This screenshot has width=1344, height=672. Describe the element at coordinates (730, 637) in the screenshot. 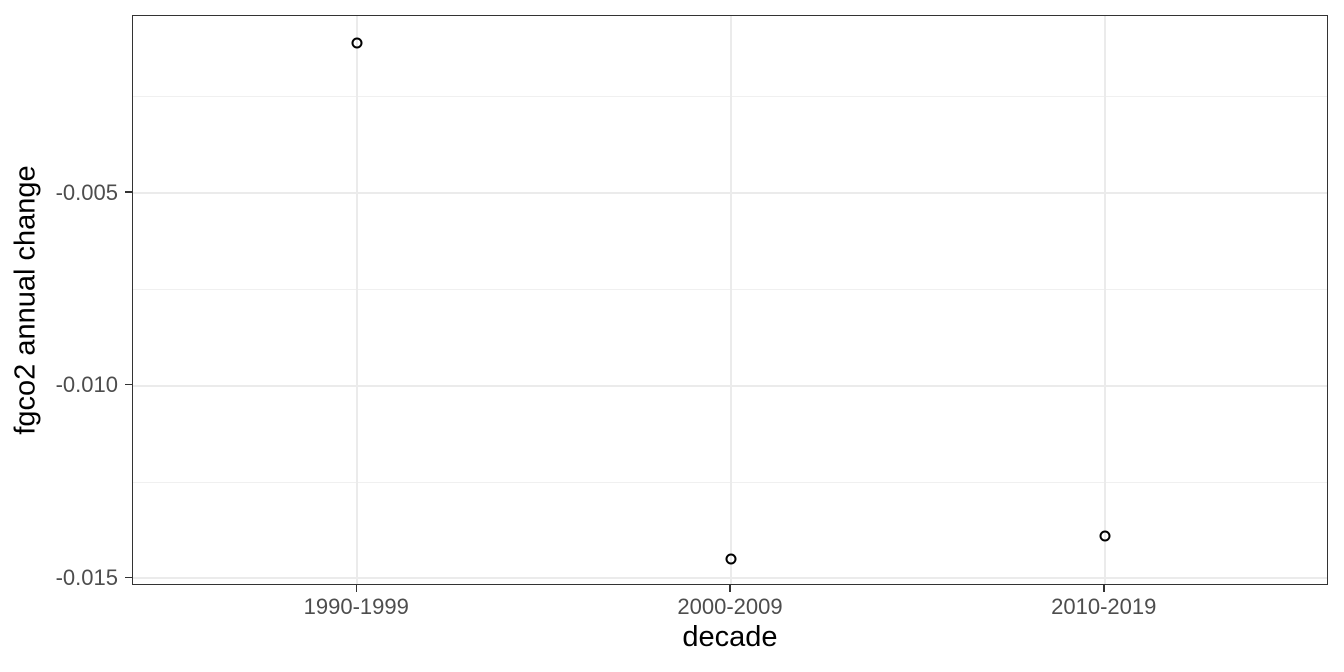

I see `x-axis-title: decade` at that location.